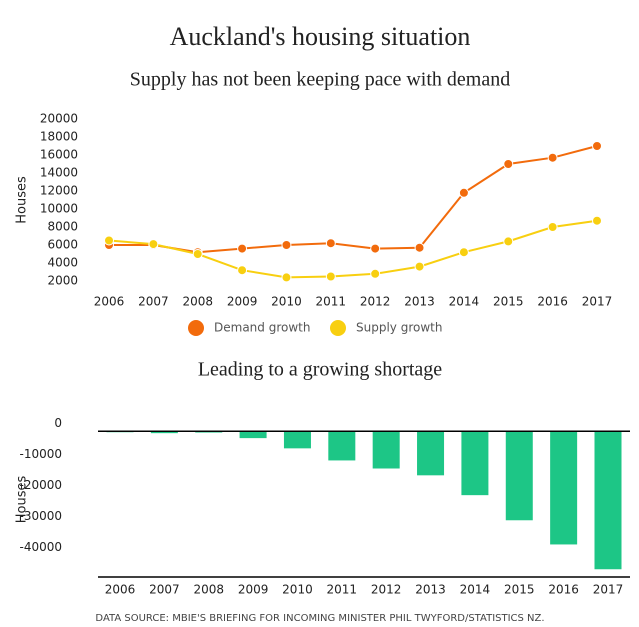 This screenshot has width=639, height=627. Describe the element at coordinates (59, 191) in the screenshot. I see `y-tick-label: 12000` at that location.